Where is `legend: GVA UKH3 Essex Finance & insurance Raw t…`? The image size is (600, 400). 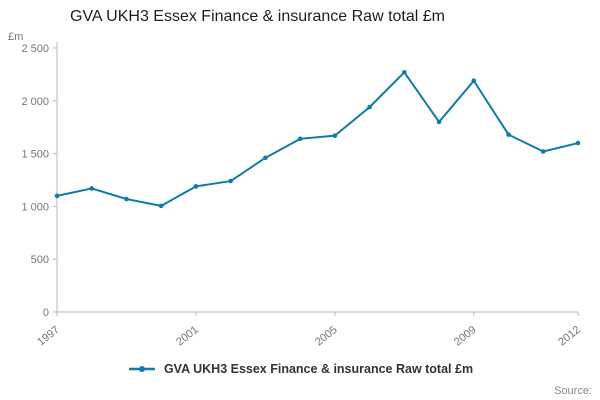 legend: GVA UKH3 Essex Finance & insurance Raw t… is located at coordinates (300, 369).